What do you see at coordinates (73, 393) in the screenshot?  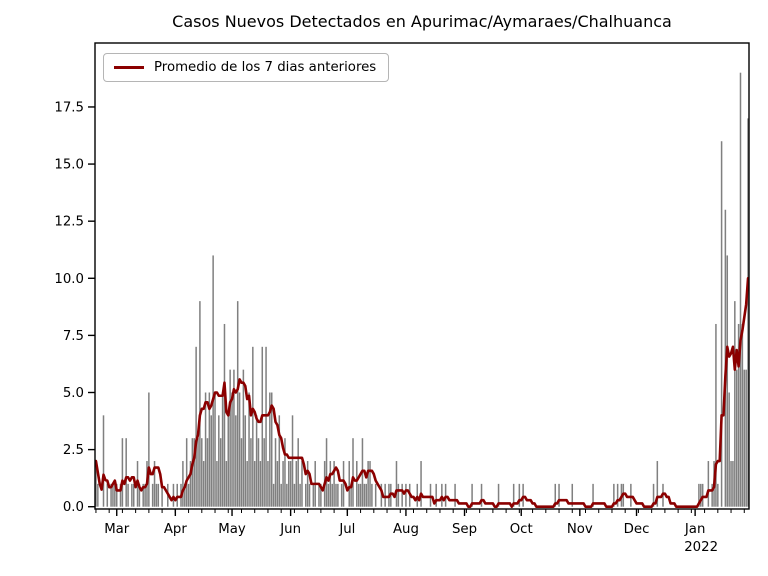 I see `y-tick-label: 5.0` at bounding box center [73, 393].